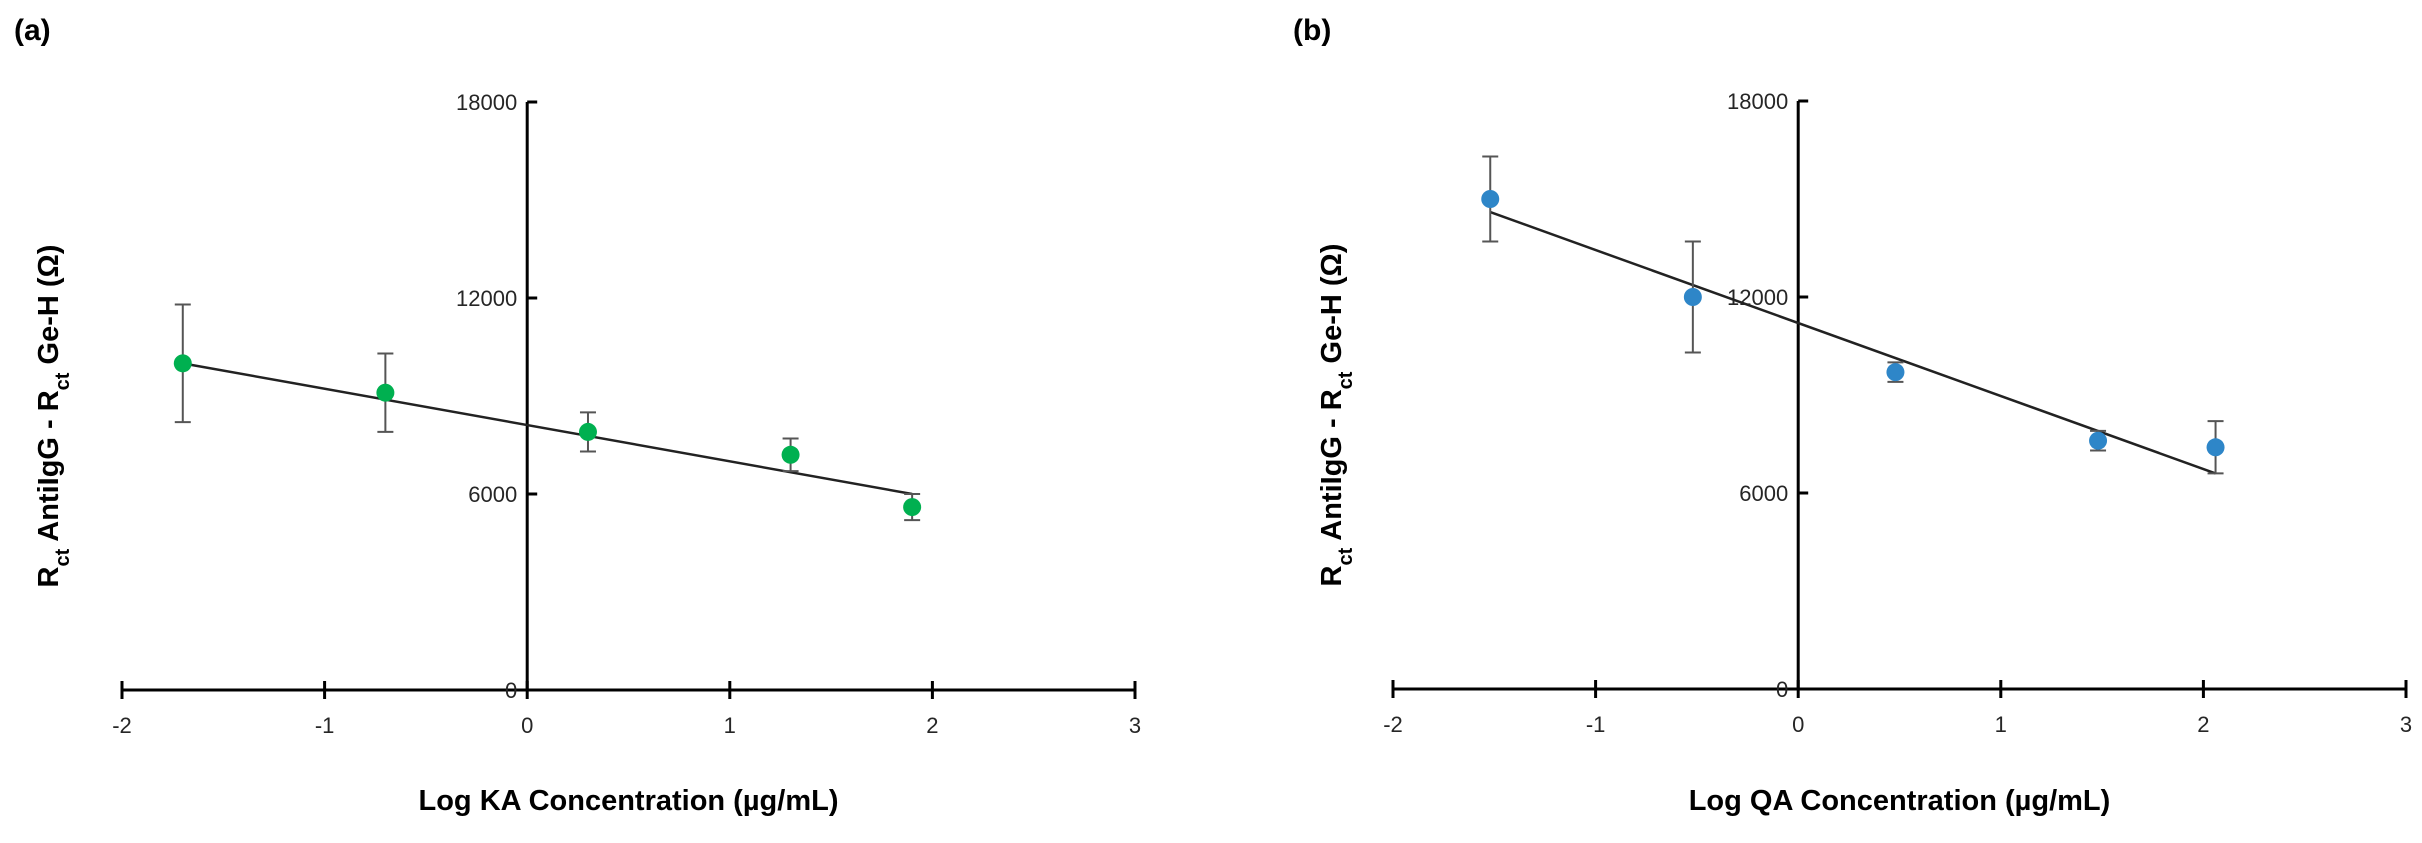 Image resolution: width=2422 pixels, height=843 pixels. I want to click on chart-a-x-tick-label: 2, so click(932, 725).